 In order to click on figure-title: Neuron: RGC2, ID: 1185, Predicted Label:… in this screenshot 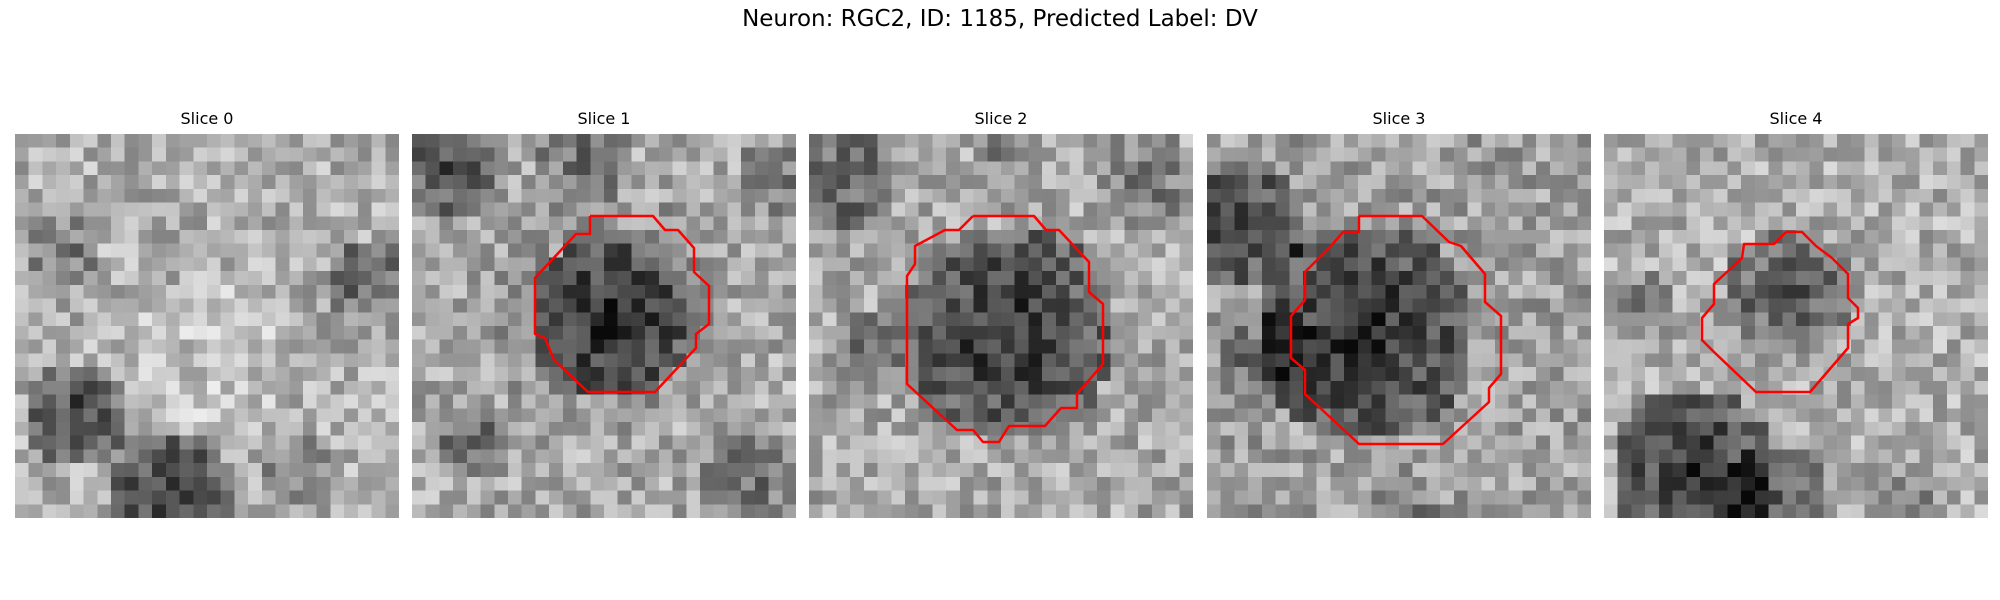, I will do `click(1000, 19)`.